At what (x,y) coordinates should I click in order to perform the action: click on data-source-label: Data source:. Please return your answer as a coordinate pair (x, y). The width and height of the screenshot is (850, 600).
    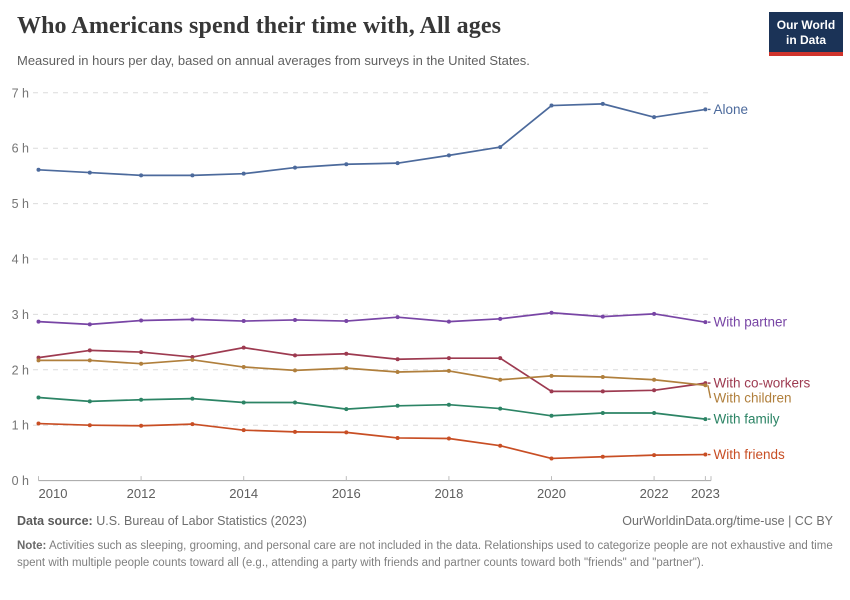
    Looking at the image, I should click on (55, 521).